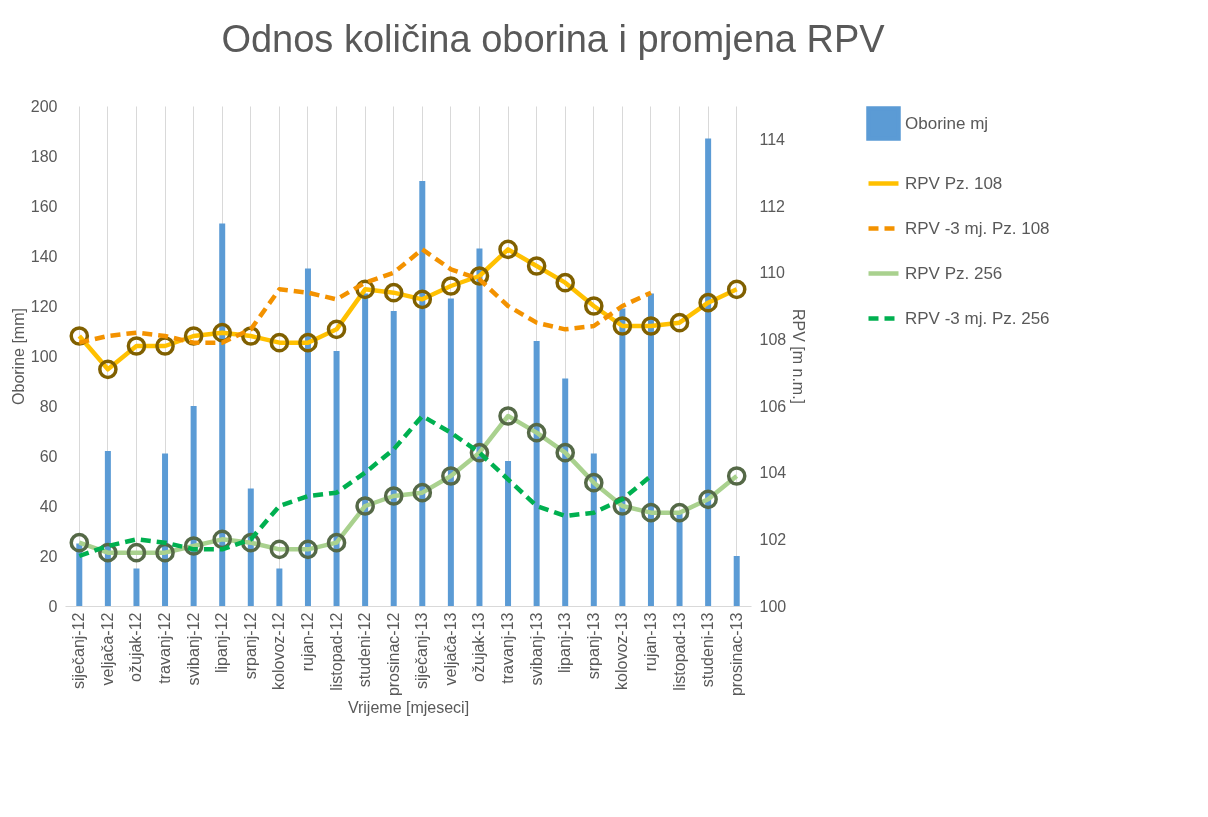 This screenshot has width=1208, height=817. What do you see at coordinates (954, 183) in the screenshot?
I see `legend-label: RPV Pz. 108` at bounding box center [954, 183].